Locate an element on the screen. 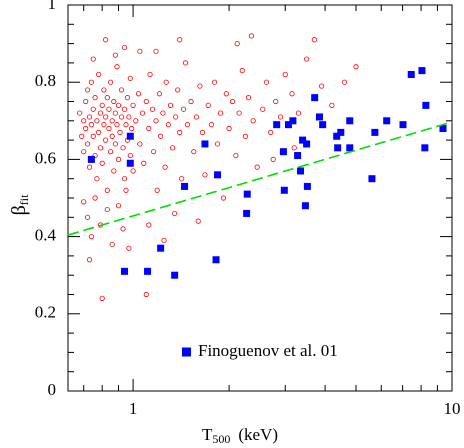 The height and width of the screenshot is (448, 464). legend-swatch is located at coordinates (186, 352).